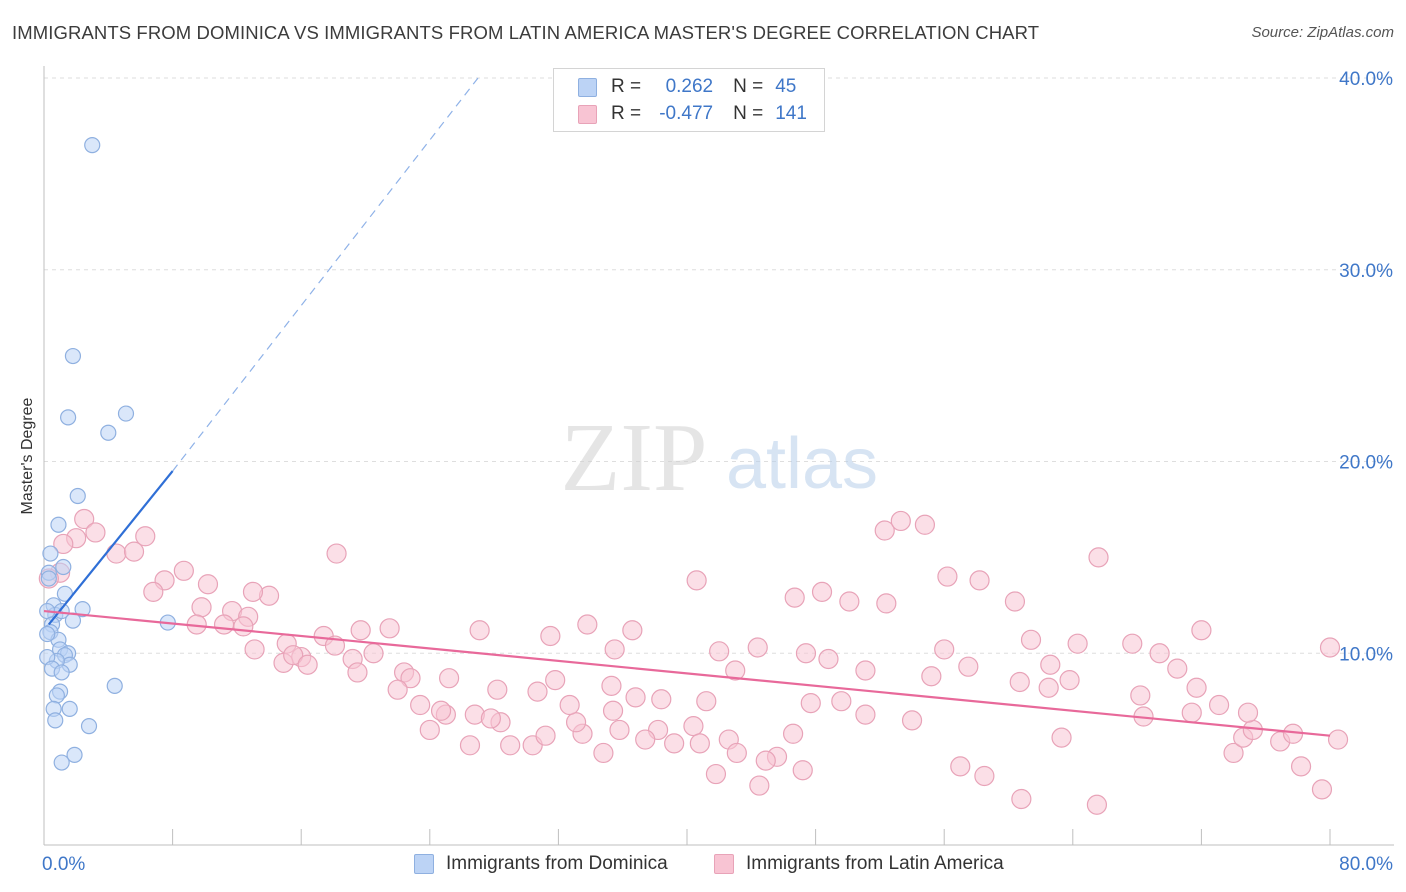 This screenshot has width=1406, height=892. Describe the element at coordinates (587, 114) in the screenshot. I see `legend-swatch-latin-america` at that location.